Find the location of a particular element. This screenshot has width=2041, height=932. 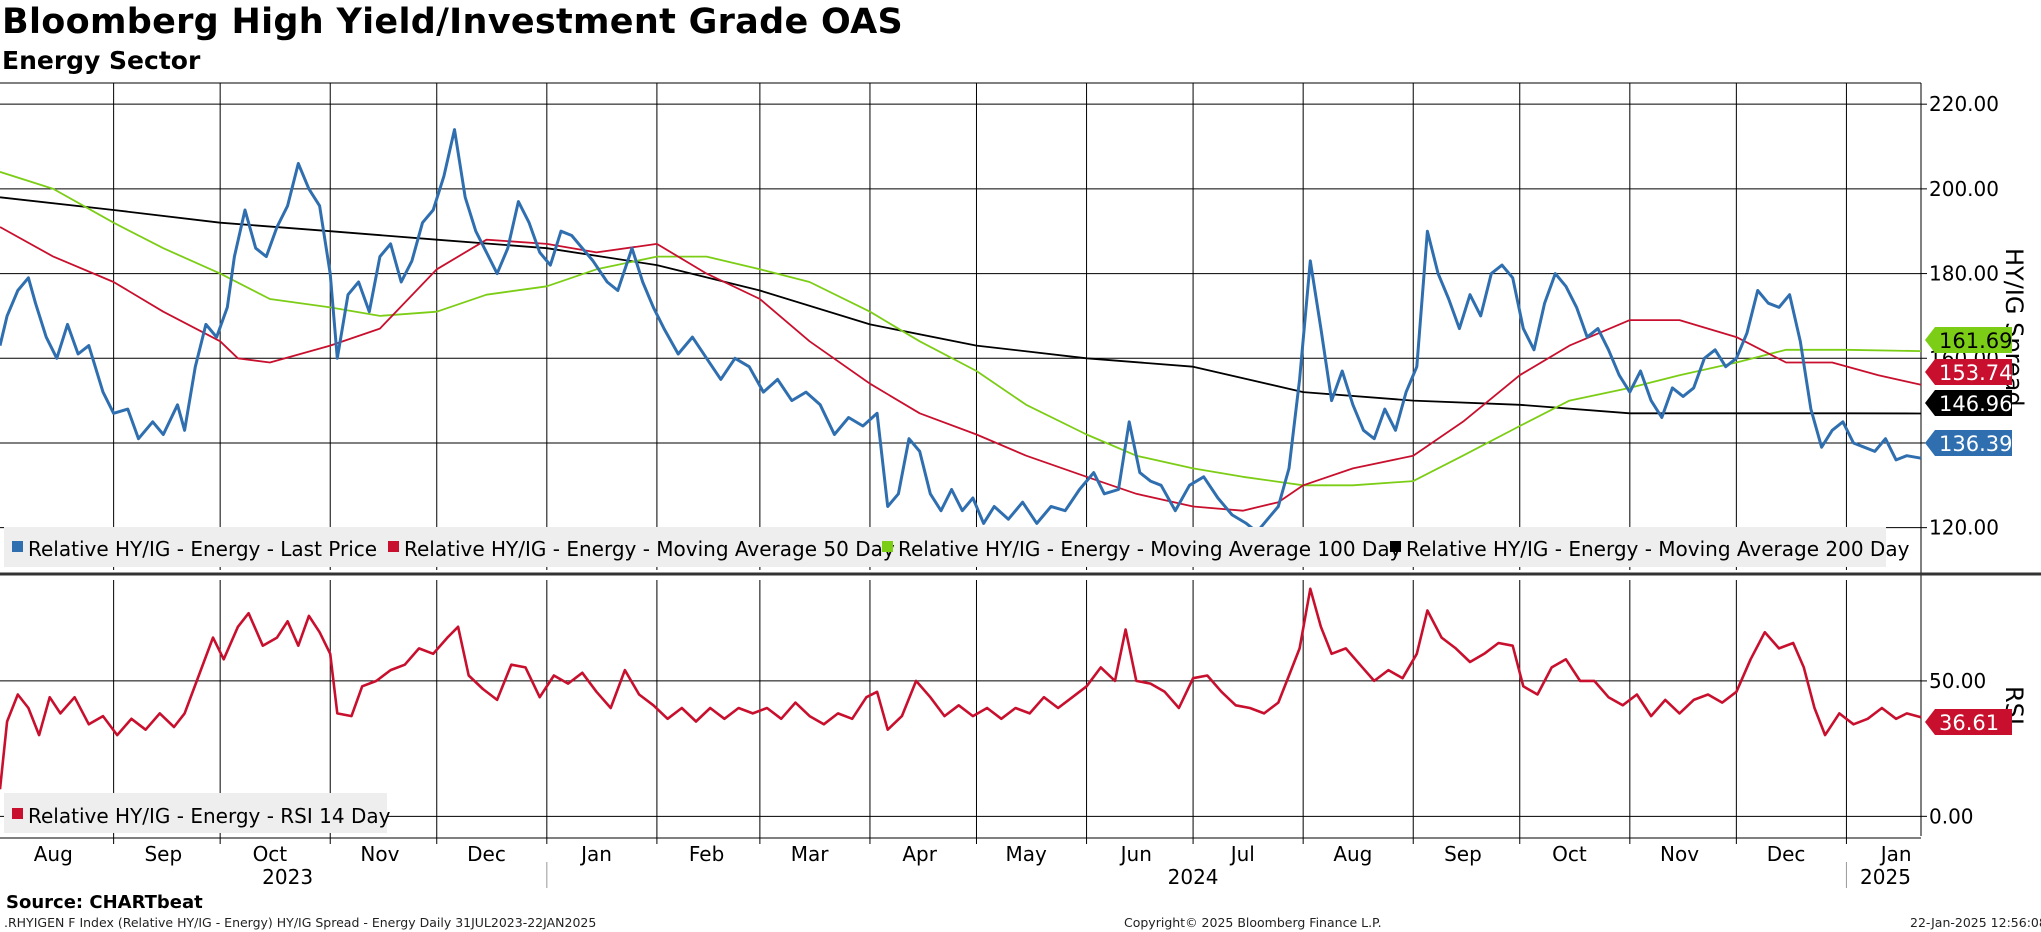

legend-last-price-swatch is located at coordinates (17, 546).